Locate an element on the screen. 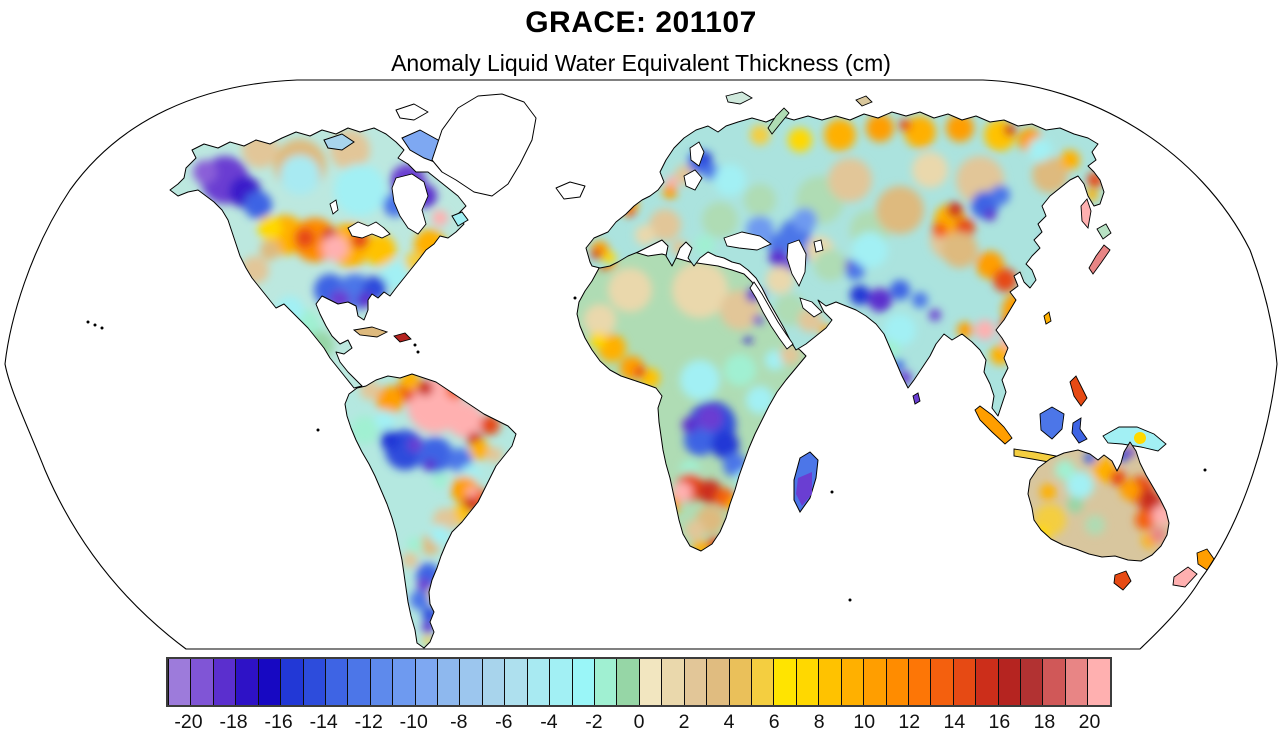  island-novaya-zemlya is located at coordinates (778, 121).